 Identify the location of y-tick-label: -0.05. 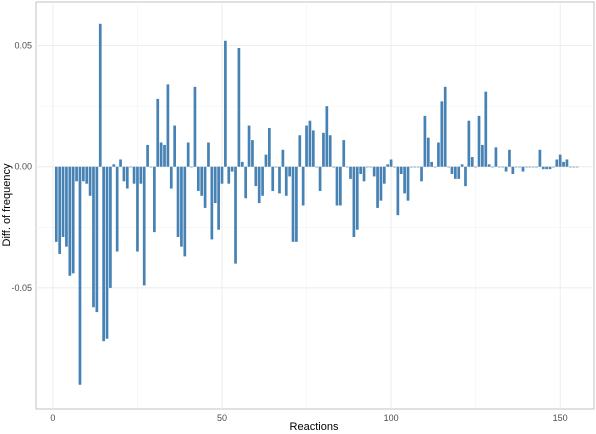
(21, 288).